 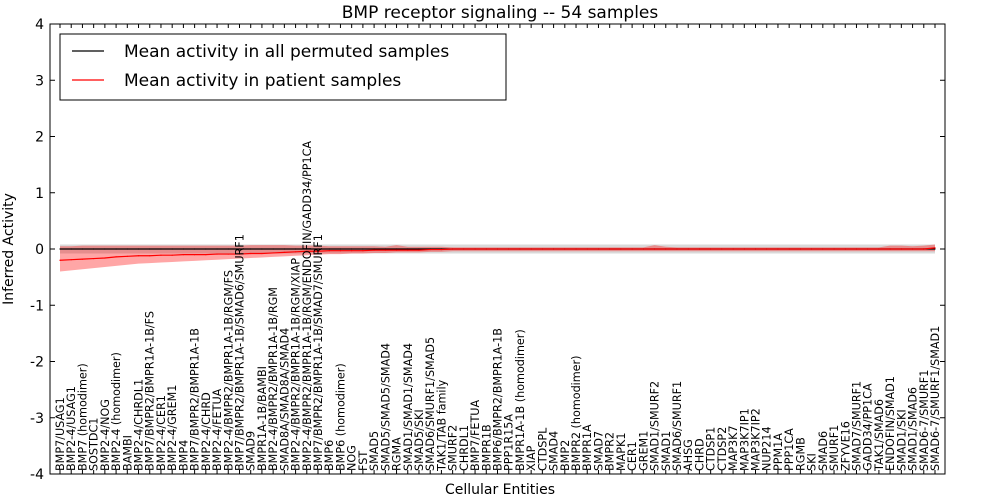 What do you see at coordinates (39, 25) in the screenshot?
I see `y-tick-label: 4` at bounding box center [39, 25].